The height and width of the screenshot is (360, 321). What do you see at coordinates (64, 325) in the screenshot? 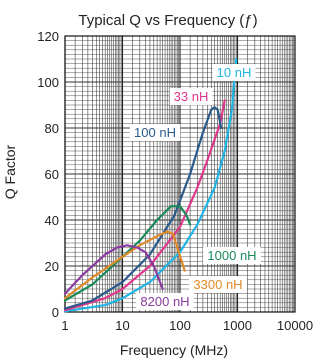
I see `x-tick-label: 1` at bounding box center [64, 325].